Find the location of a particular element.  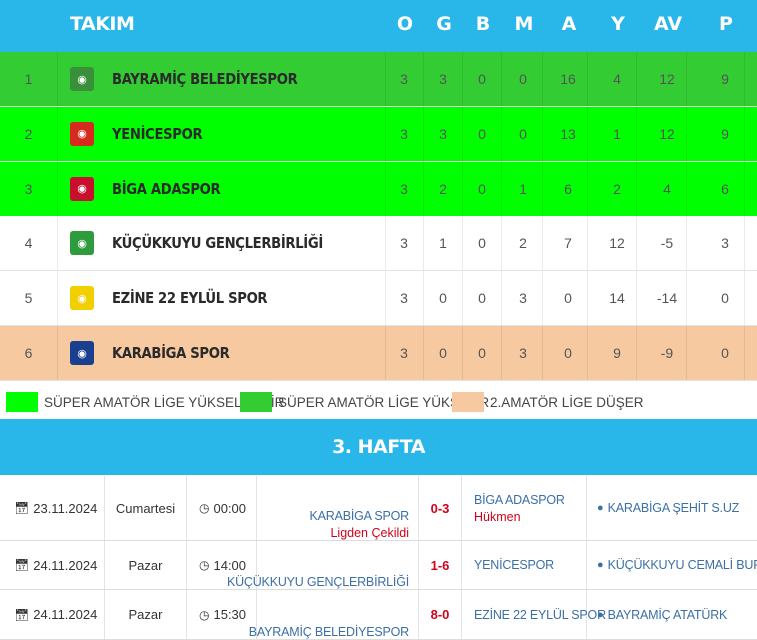

rank-cell: 6 is located at coordinates (29, 353).